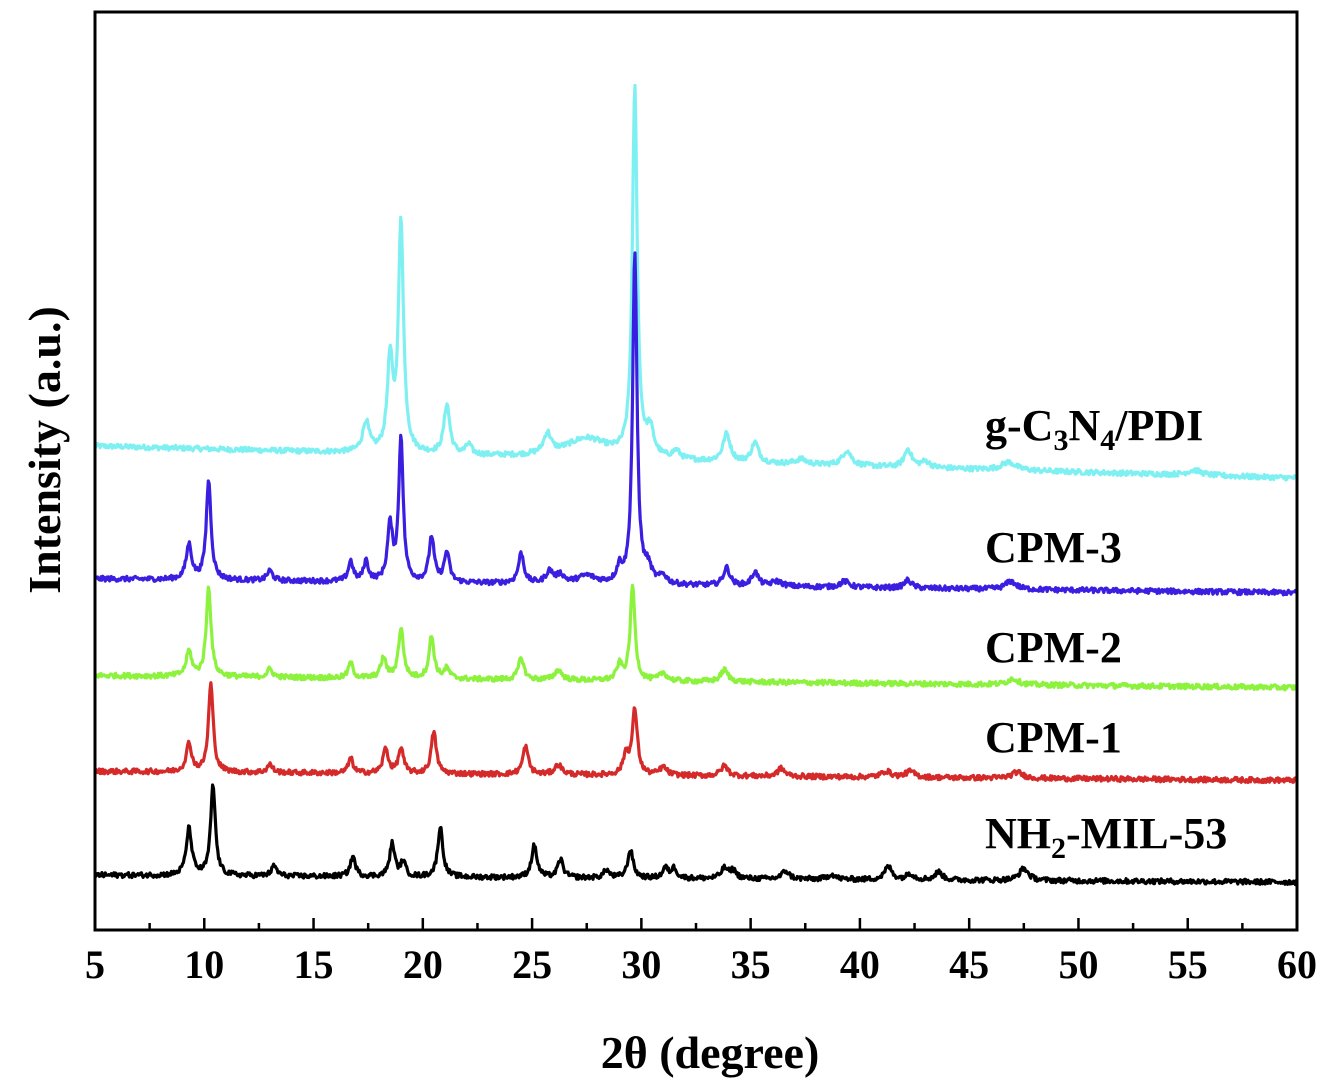 The image size is (1333, 1091). What do you see at coordinates (95, 964) in the screenshot?
I see `x-tick-label: 5` at bounding box center [95, 964].